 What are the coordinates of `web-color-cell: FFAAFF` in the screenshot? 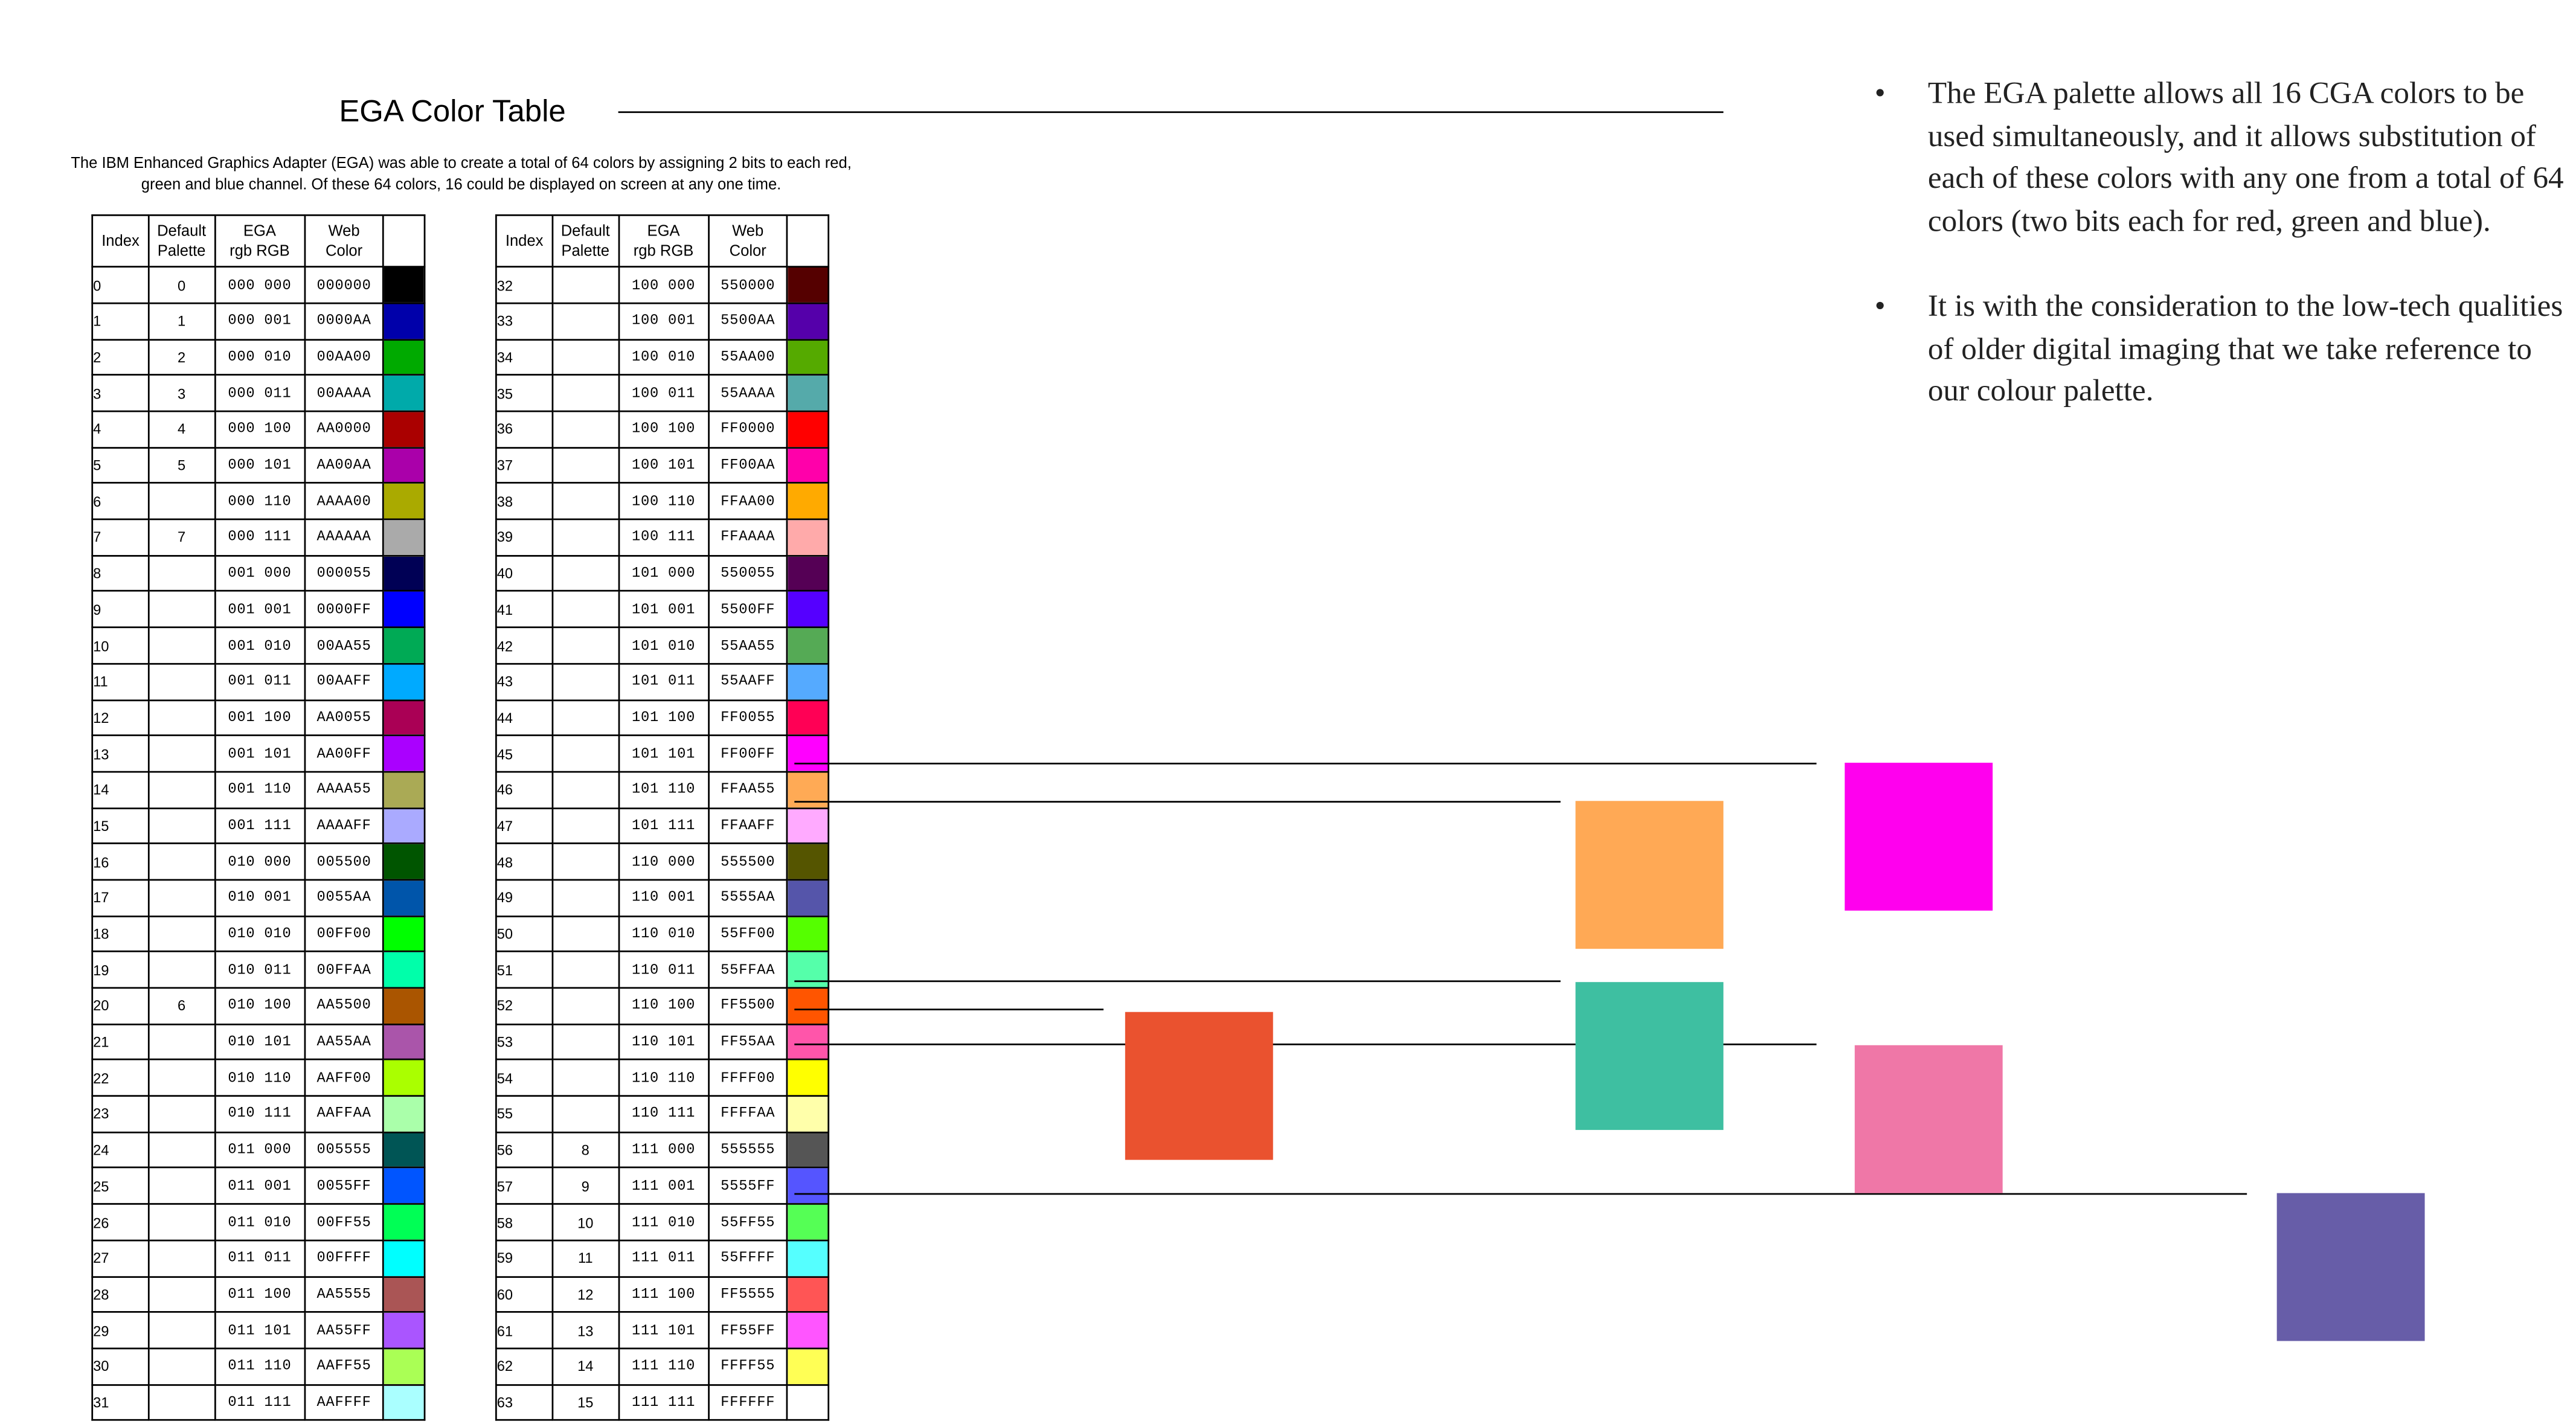 It's located at (748, 826).